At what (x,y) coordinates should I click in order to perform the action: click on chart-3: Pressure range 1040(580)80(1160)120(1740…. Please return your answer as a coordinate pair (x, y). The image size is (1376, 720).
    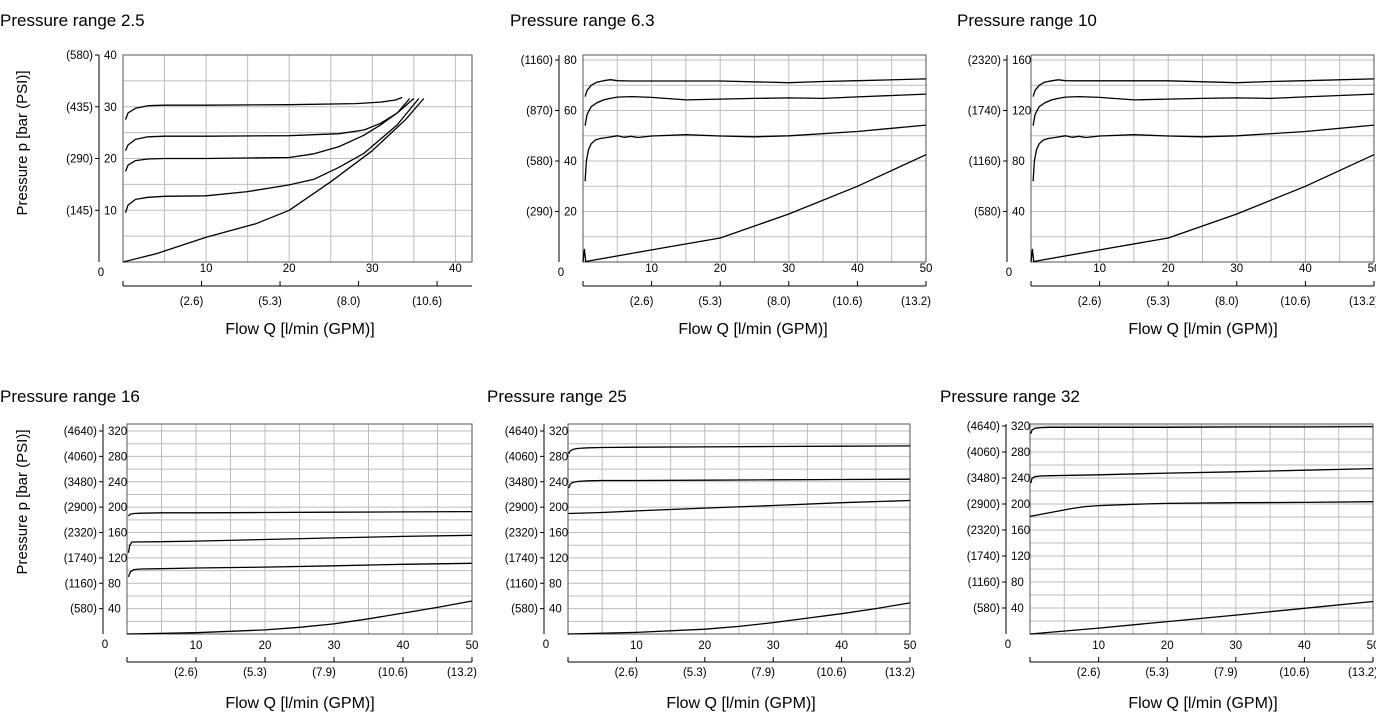
    Looking at the image, I should click on (1166, 174).